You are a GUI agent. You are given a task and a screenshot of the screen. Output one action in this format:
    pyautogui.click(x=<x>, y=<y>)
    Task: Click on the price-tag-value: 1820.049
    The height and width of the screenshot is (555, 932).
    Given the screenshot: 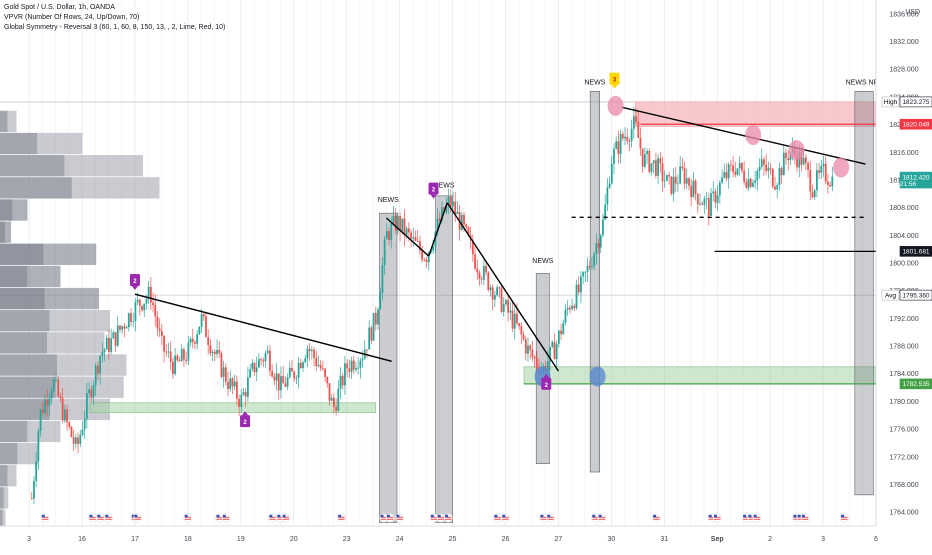 What is the action you would take?
    pyautogui.click(x=915, y=125)
    